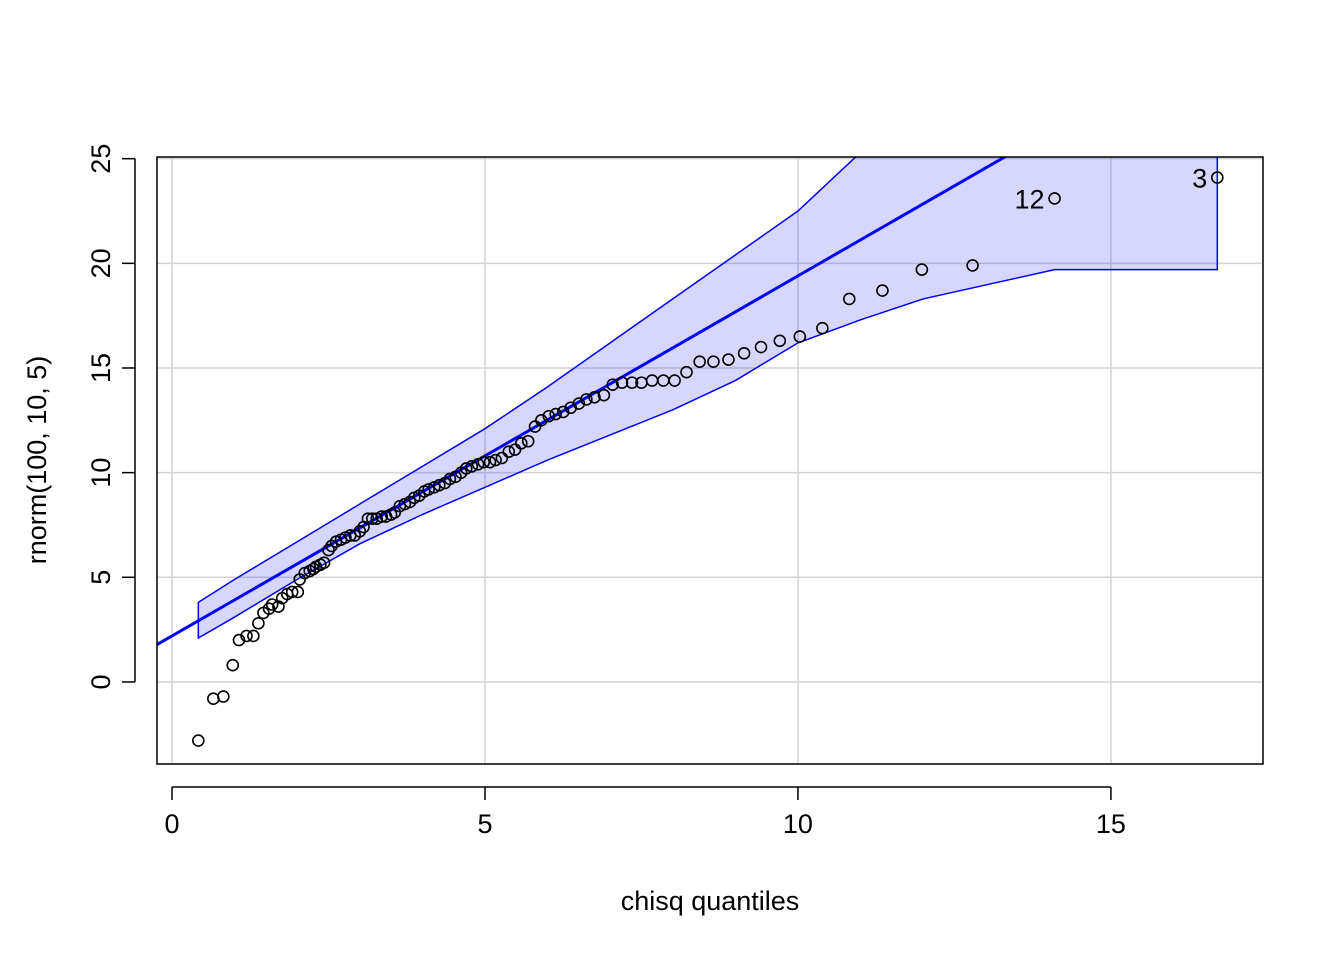 This screenshot has height=965, width=1344. Describe the element at coordinates (710, 901) in the screenshot. I see `x-axis-label: chisq quantiles` at that location.